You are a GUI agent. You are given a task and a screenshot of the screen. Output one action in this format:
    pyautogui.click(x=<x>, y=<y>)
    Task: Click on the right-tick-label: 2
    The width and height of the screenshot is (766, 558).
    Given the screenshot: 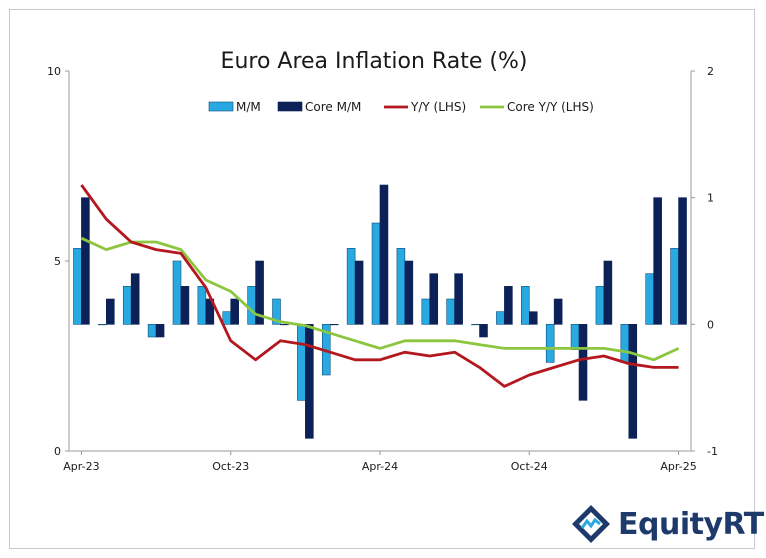 What is the action you would take?
    pyautogui.click(x=710, y=71)
    